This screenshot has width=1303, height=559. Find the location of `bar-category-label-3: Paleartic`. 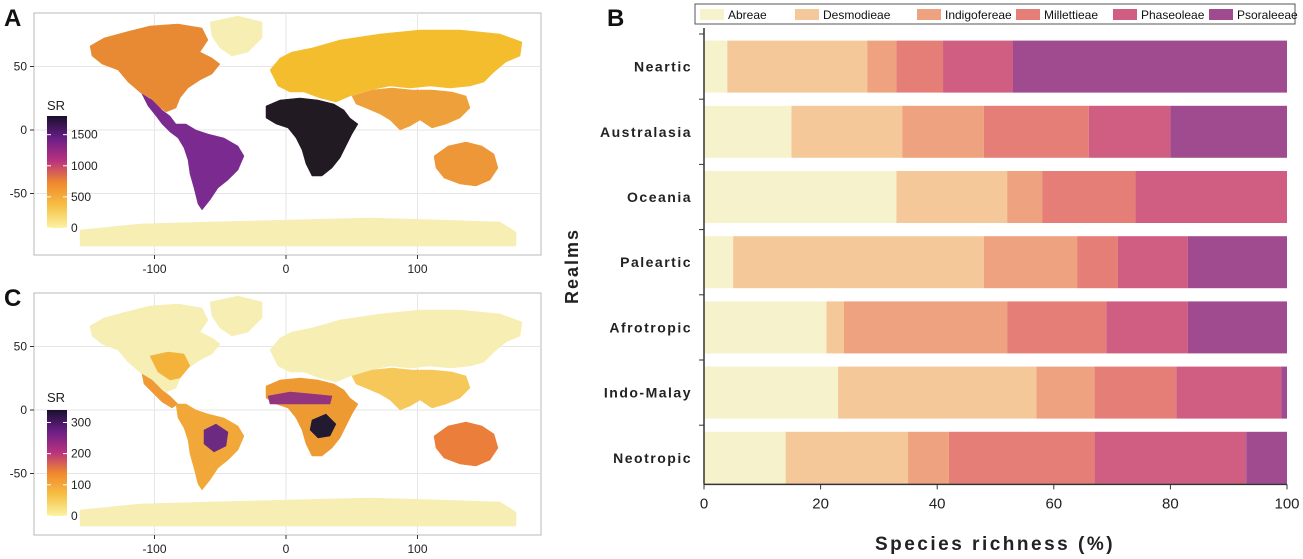

bar-category-label-3: Paleartic is located at coordinates (656, 262).